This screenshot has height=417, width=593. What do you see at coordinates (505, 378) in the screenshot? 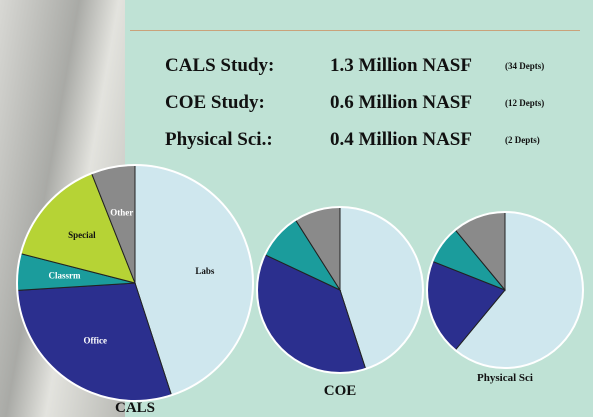
I see `chart-title: Physical Sci` at bounding box center [505, 378].